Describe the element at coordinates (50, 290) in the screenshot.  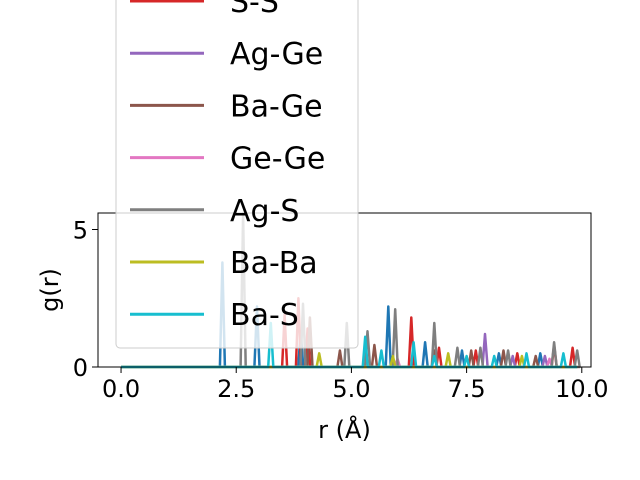
I see `y-axis-label: g(r)` at that location.